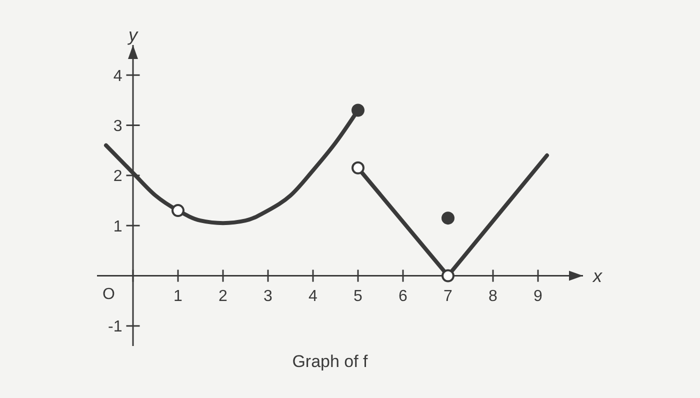 The image size is (700, 398). I want to click on x-tick-label: 4, so click(313, 297).